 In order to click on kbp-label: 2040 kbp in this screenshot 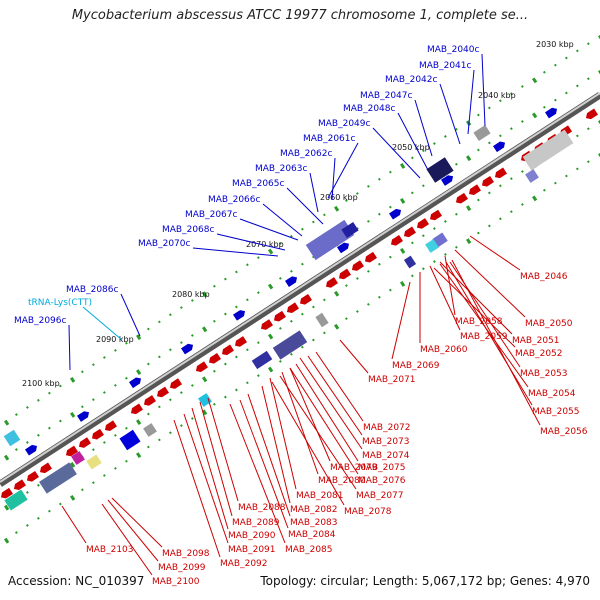, I will do `click(497, 95)`.